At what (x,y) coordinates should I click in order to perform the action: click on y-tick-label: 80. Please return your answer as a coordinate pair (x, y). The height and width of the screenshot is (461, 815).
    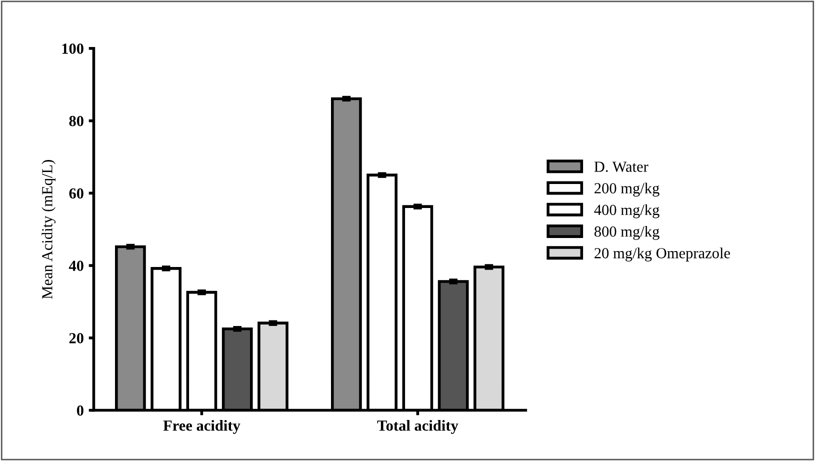
    Looking at the image, I should click on (76, 121).